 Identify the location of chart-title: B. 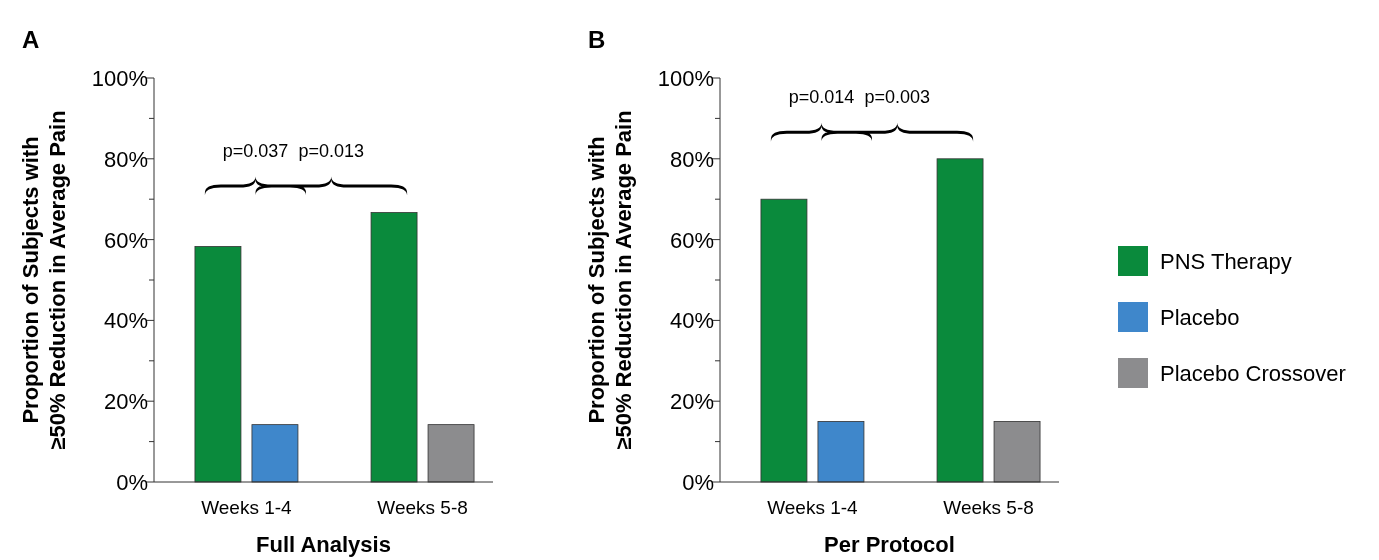
(597, 39).